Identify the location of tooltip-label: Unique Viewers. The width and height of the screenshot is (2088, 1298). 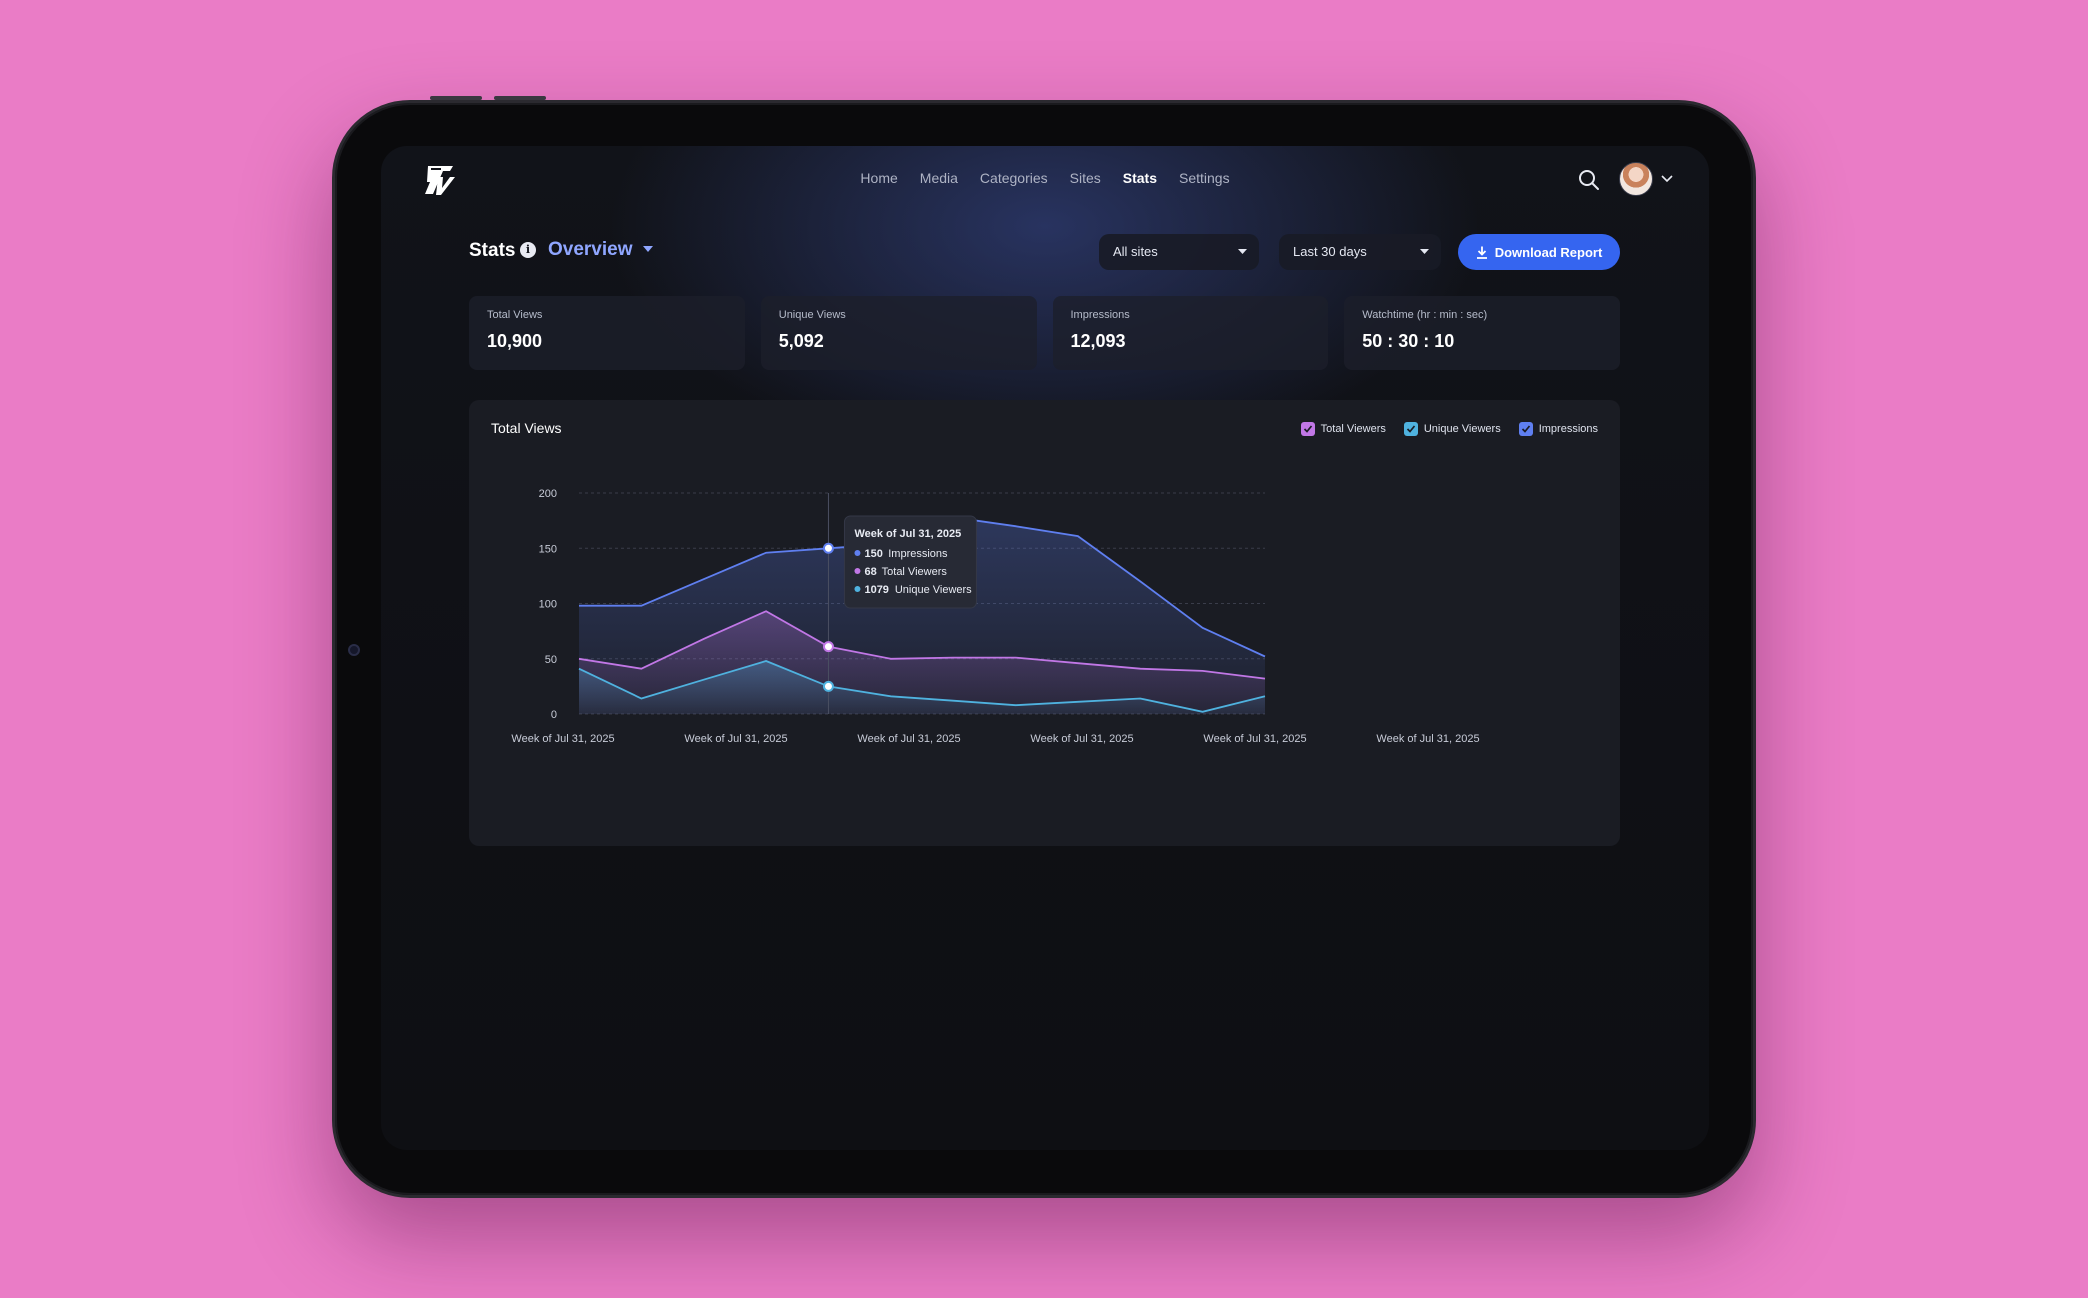
(933, 590).